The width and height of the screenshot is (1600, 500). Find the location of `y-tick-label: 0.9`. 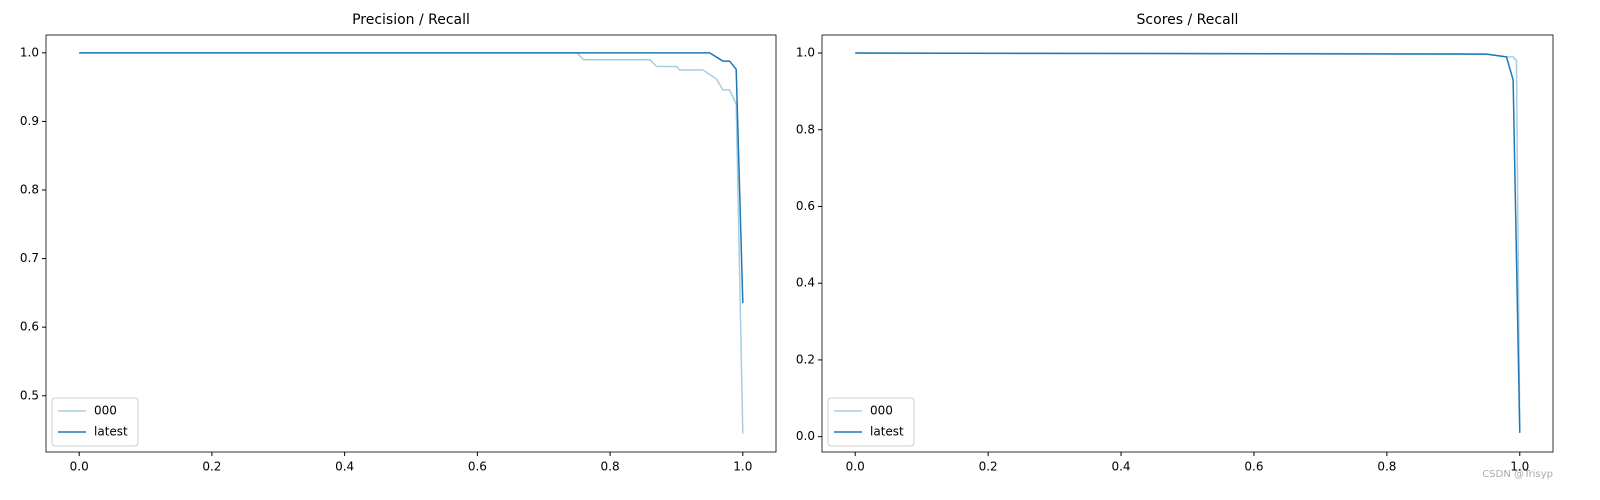

y-tick-label: 0.9 is located at coordinates (29, 121).